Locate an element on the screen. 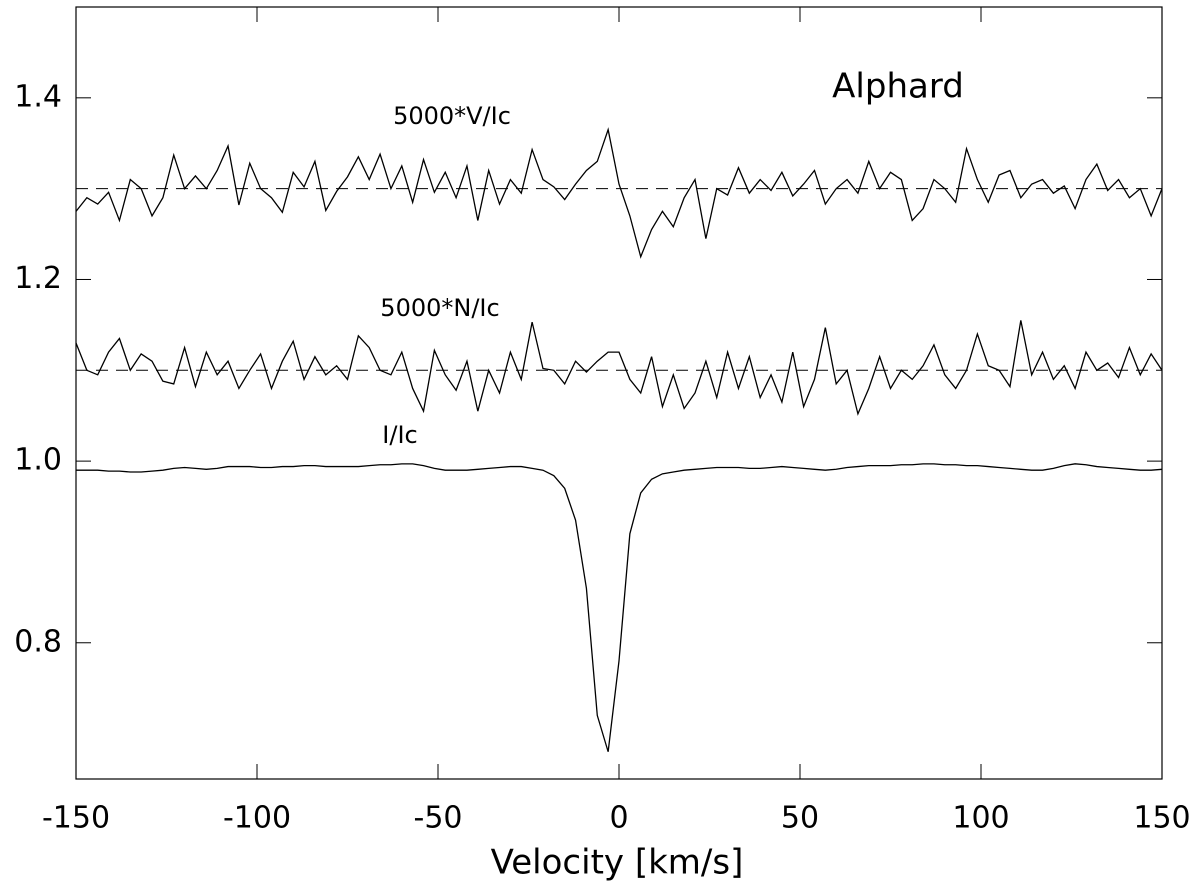 Image resolution: width=1200 pixels, height=894 pixels. y-tick-label: 1.2 is located at coordinates (38, 278).